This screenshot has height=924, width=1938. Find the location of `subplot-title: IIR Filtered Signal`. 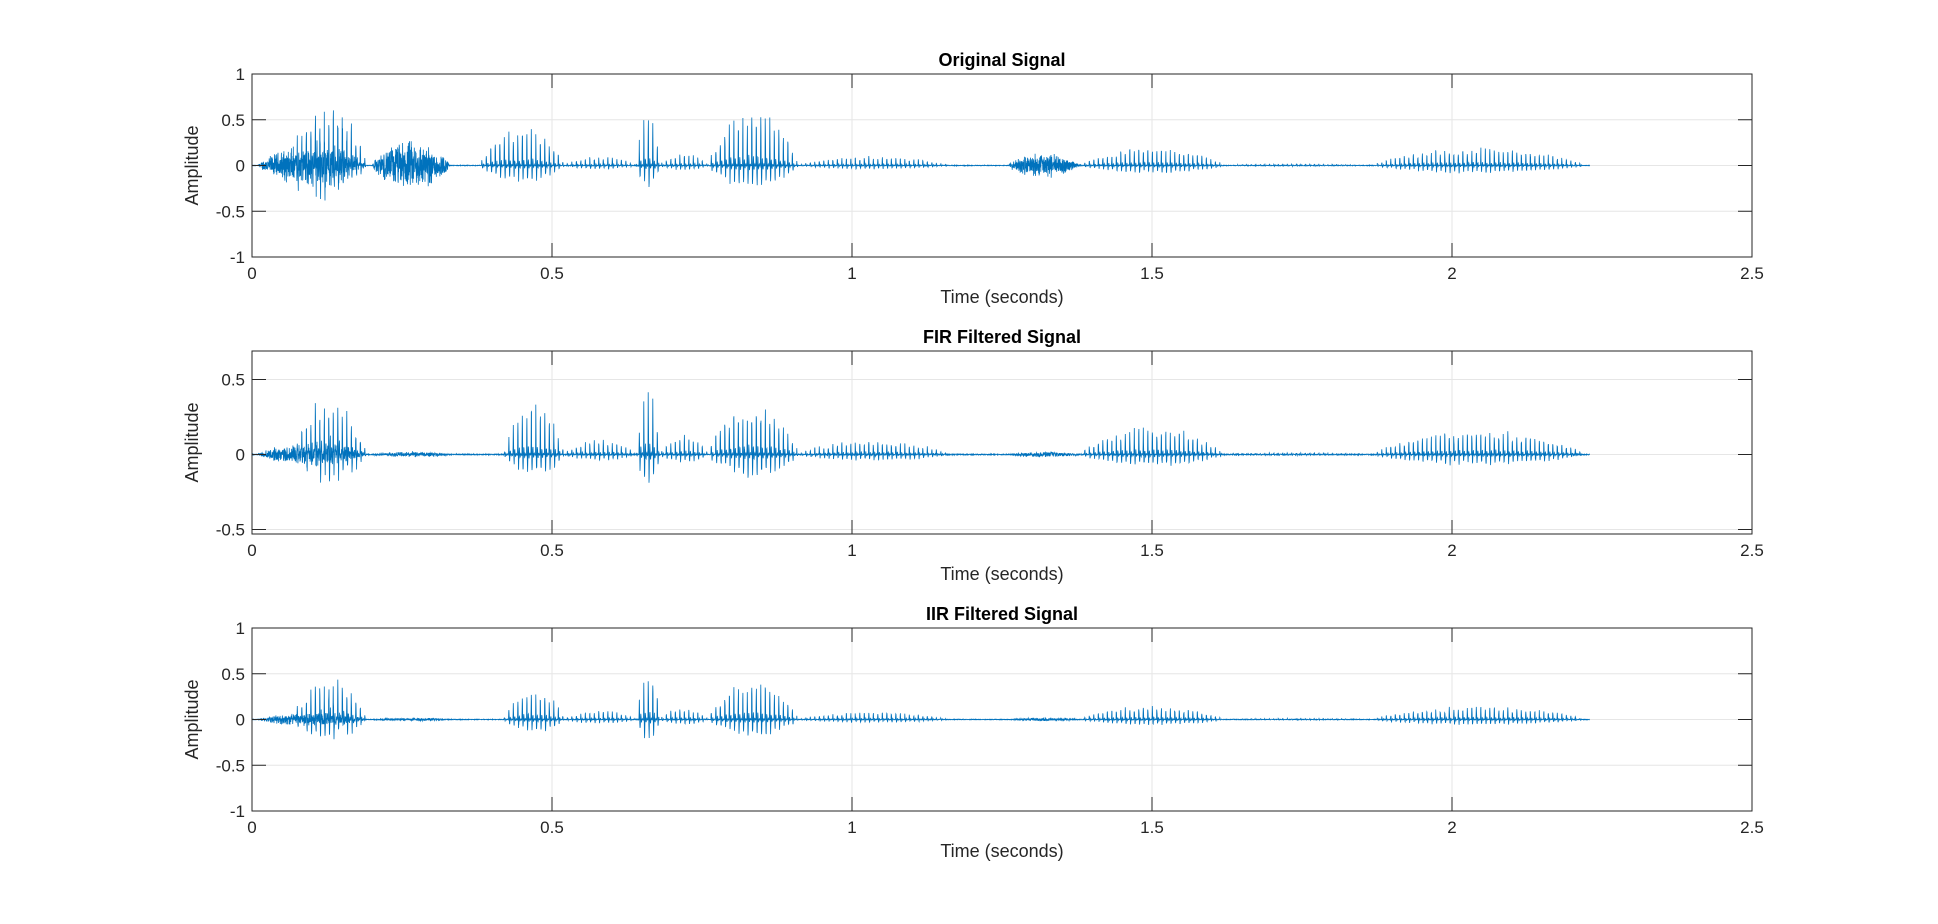

subplot-title: IIR Filtered Signal is located at coordinates (1002, 614).